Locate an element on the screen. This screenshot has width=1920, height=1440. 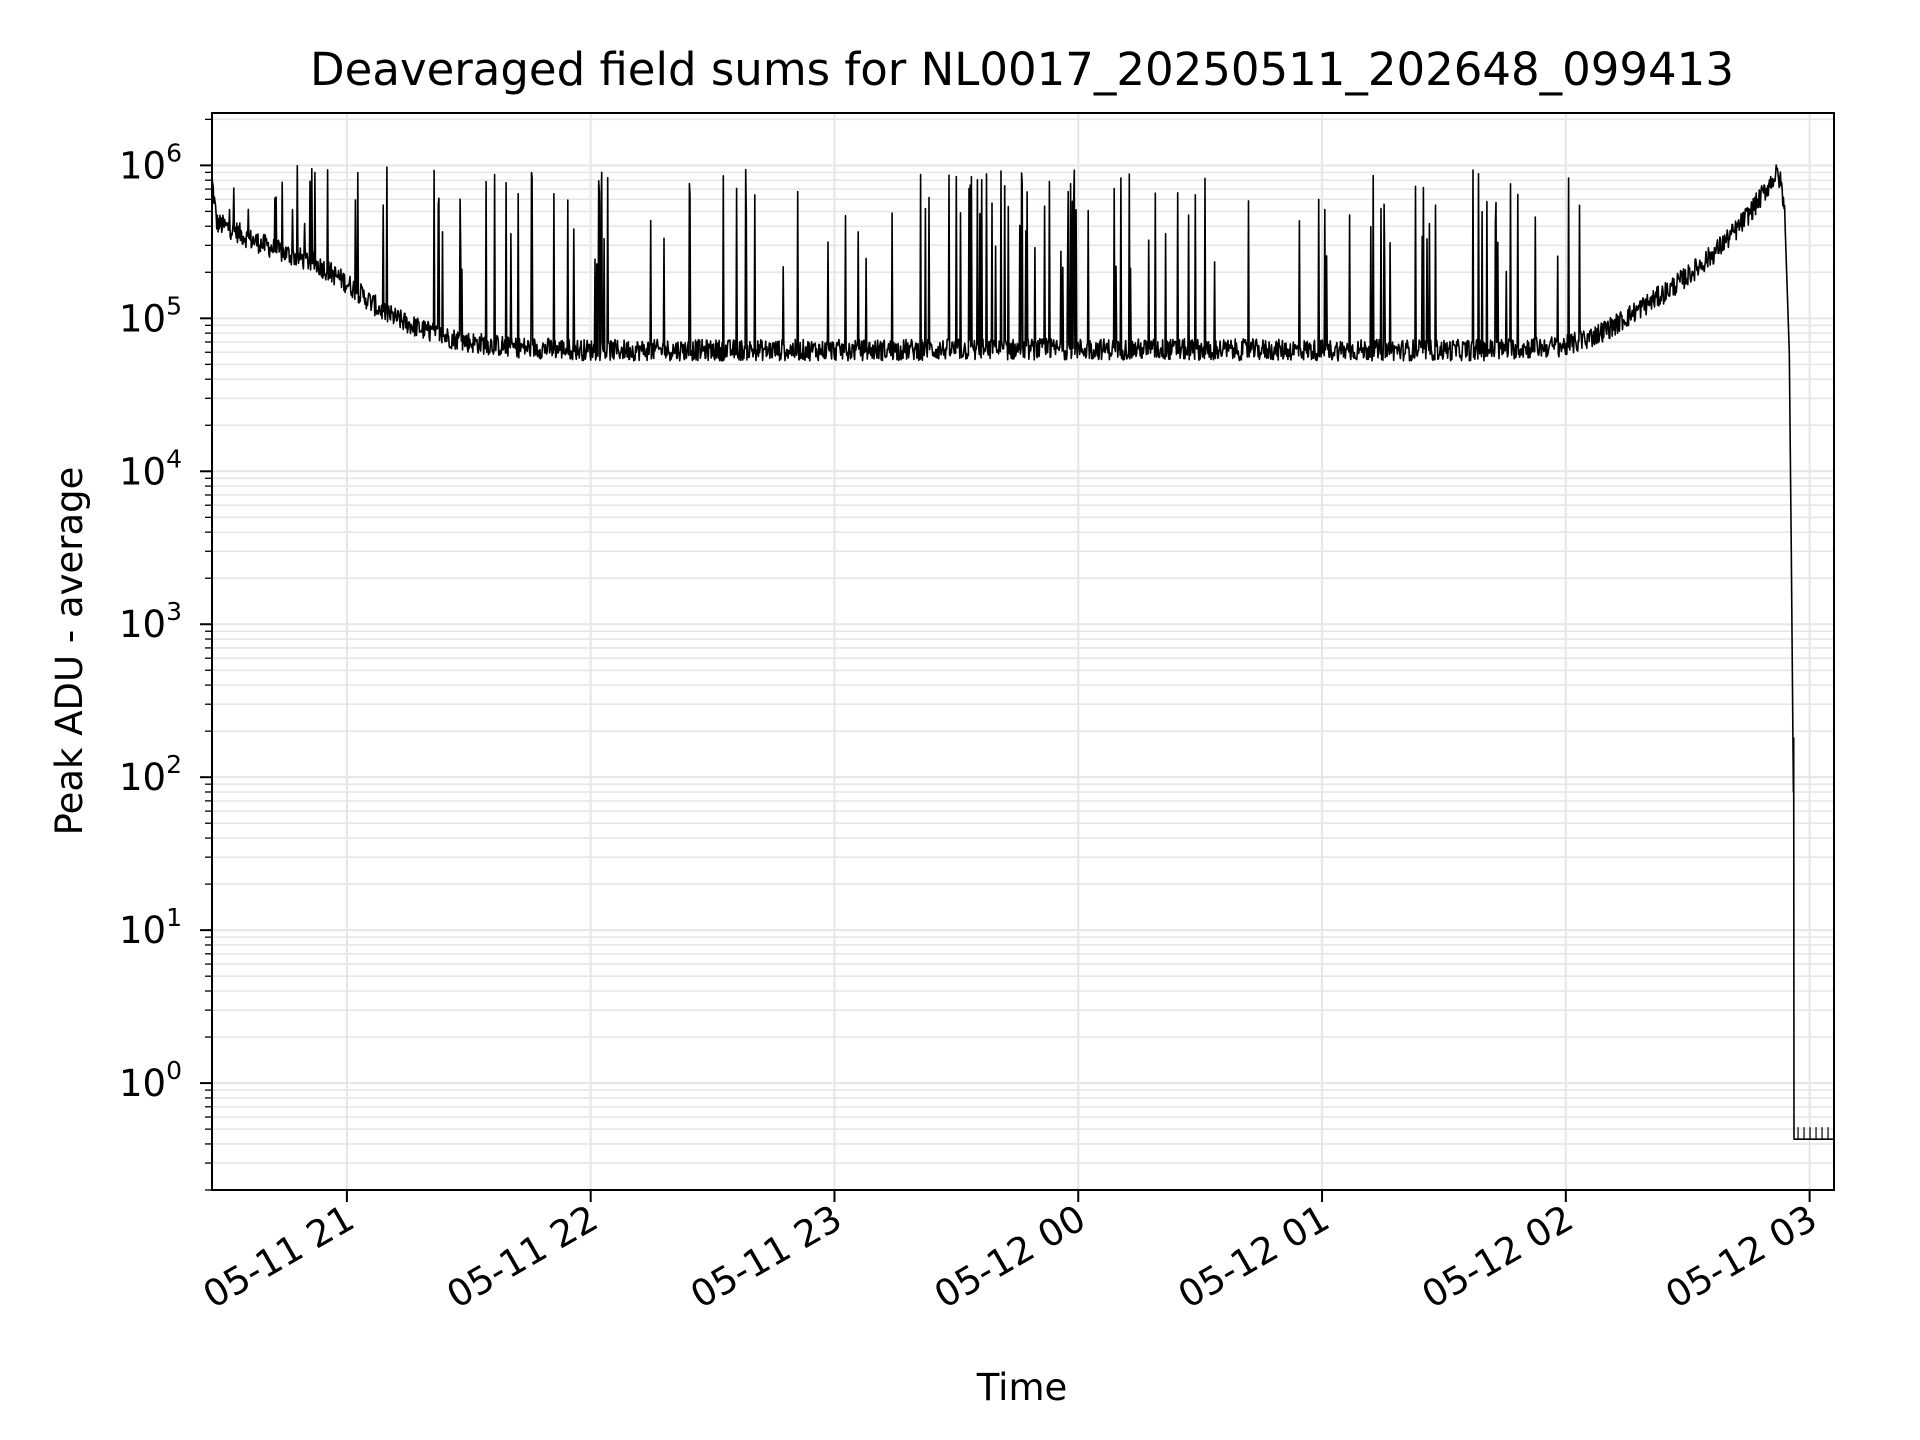
y-tick-label: 10⁴ is located at coordinates (150, 468).